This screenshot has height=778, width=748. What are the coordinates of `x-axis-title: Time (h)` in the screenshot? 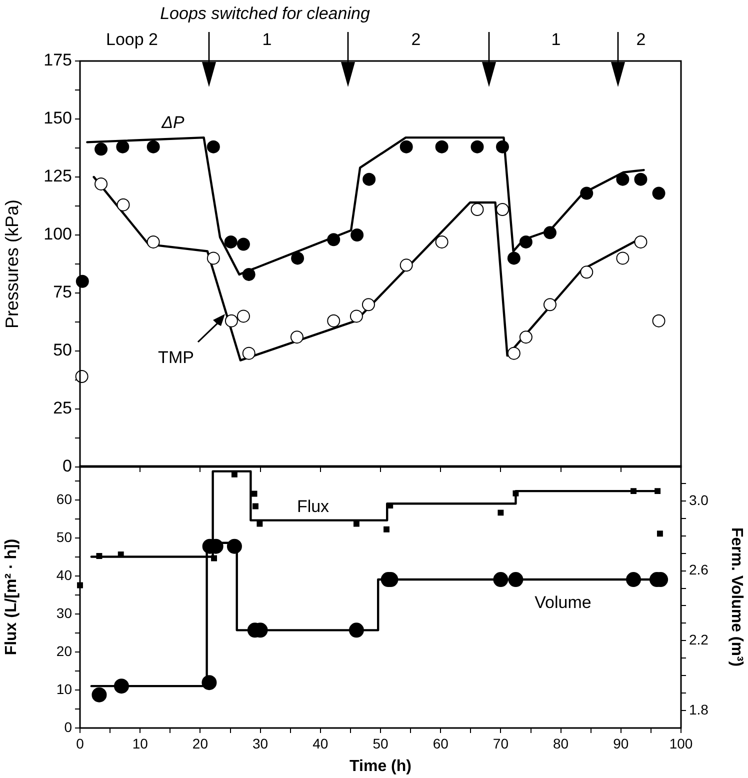 It's located at (381, 766).